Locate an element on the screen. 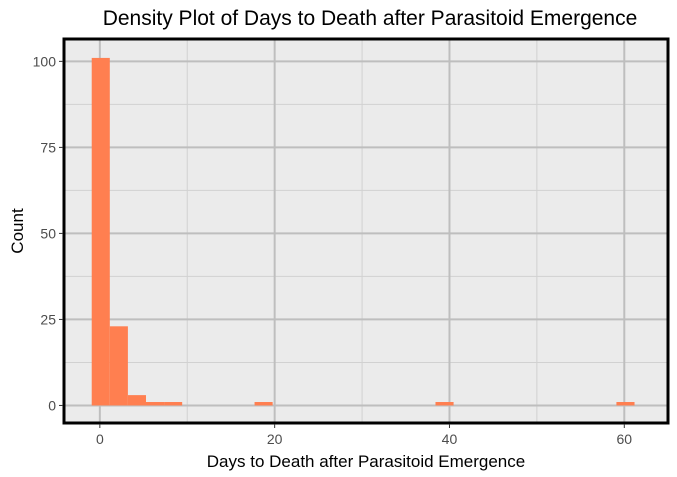  y-tick-label: 75 is located at coordinates (48, 147).